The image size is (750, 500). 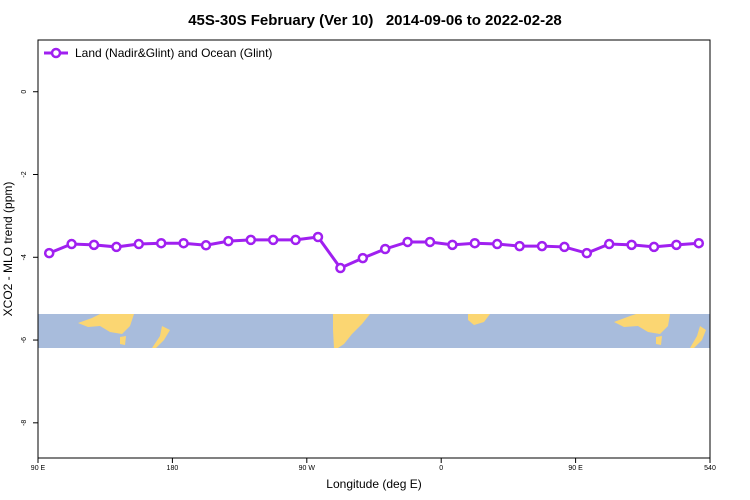 I want to click on legend-label: Land (Nadir&Glint) and Ocean (Glint), so click(x=173, y=53).